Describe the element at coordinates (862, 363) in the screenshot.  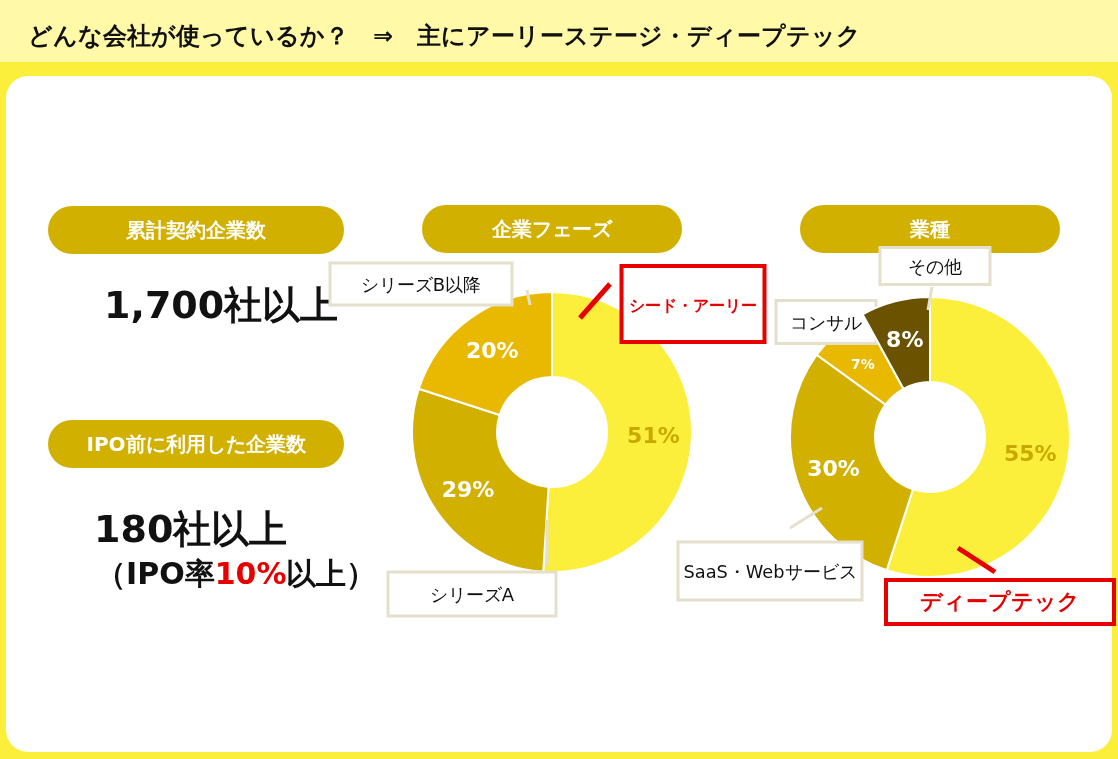
I see `data-label: 7%` at that location.